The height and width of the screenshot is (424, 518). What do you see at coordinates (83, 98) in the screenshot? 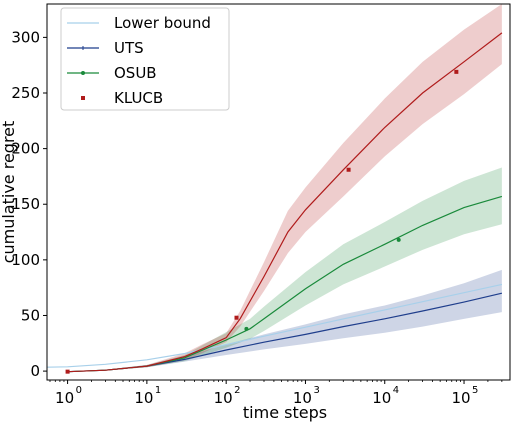
I see `legend-marker-klucb` at bounding box center [83, 98].